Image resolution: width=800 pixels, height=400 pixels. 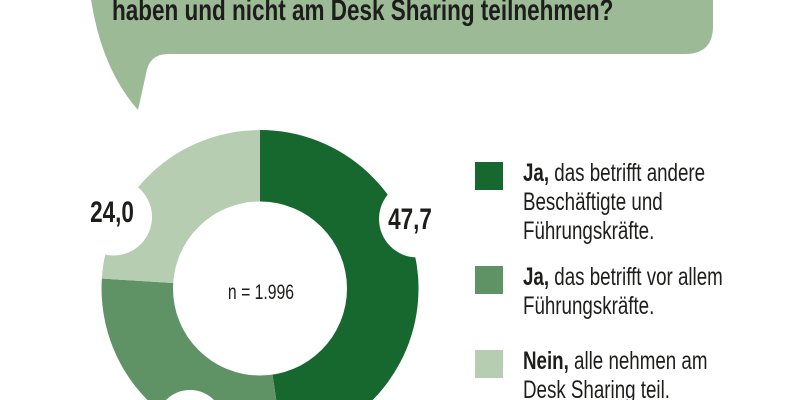 What do you see at coordinates (410, 219) in the screenshot?
I see `slice-value-label-dark: 47,7` at bounding box center [410, 219].